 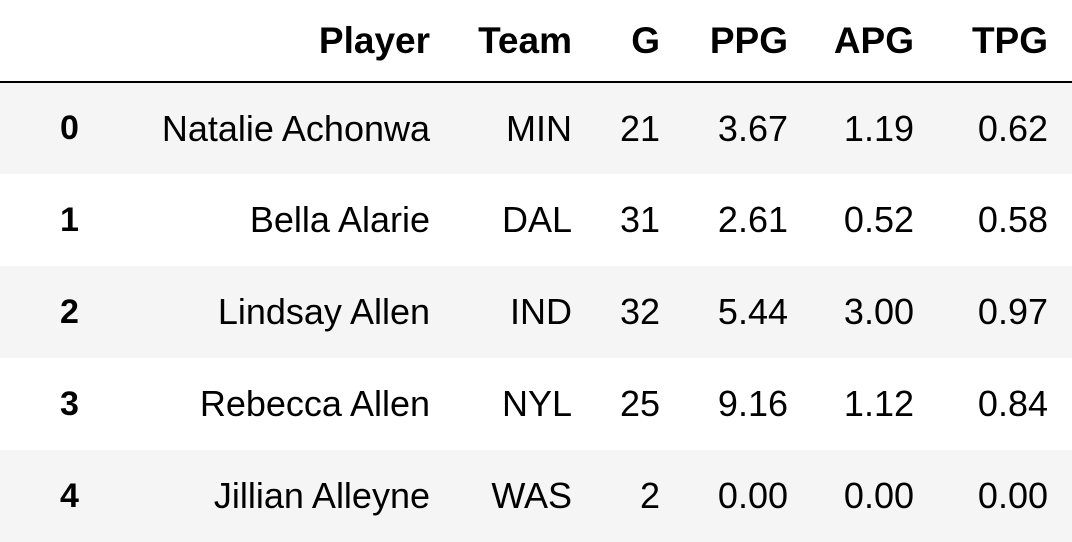 What do you see at coordinates (531, 495) in the screenshot?
I see `team-cell: WAS` at bounding box center [531, 495].